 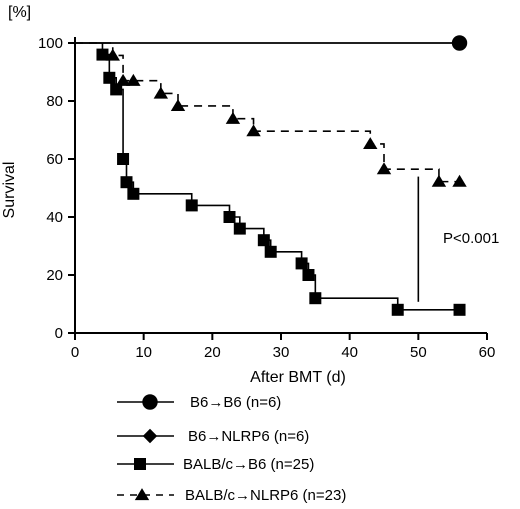 What do you see at coordinates (150, 402) in the screenshot?
I see `legend-marker-circle` at bounding box center [150, 402].